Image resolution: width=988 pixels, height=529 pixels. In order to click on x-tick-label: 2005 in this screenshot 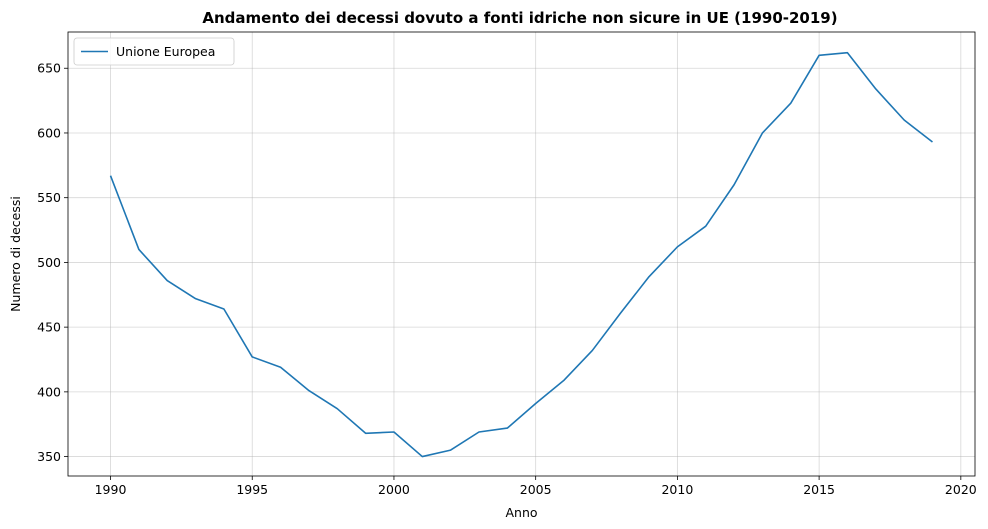, I will do `click(536, 489)`.